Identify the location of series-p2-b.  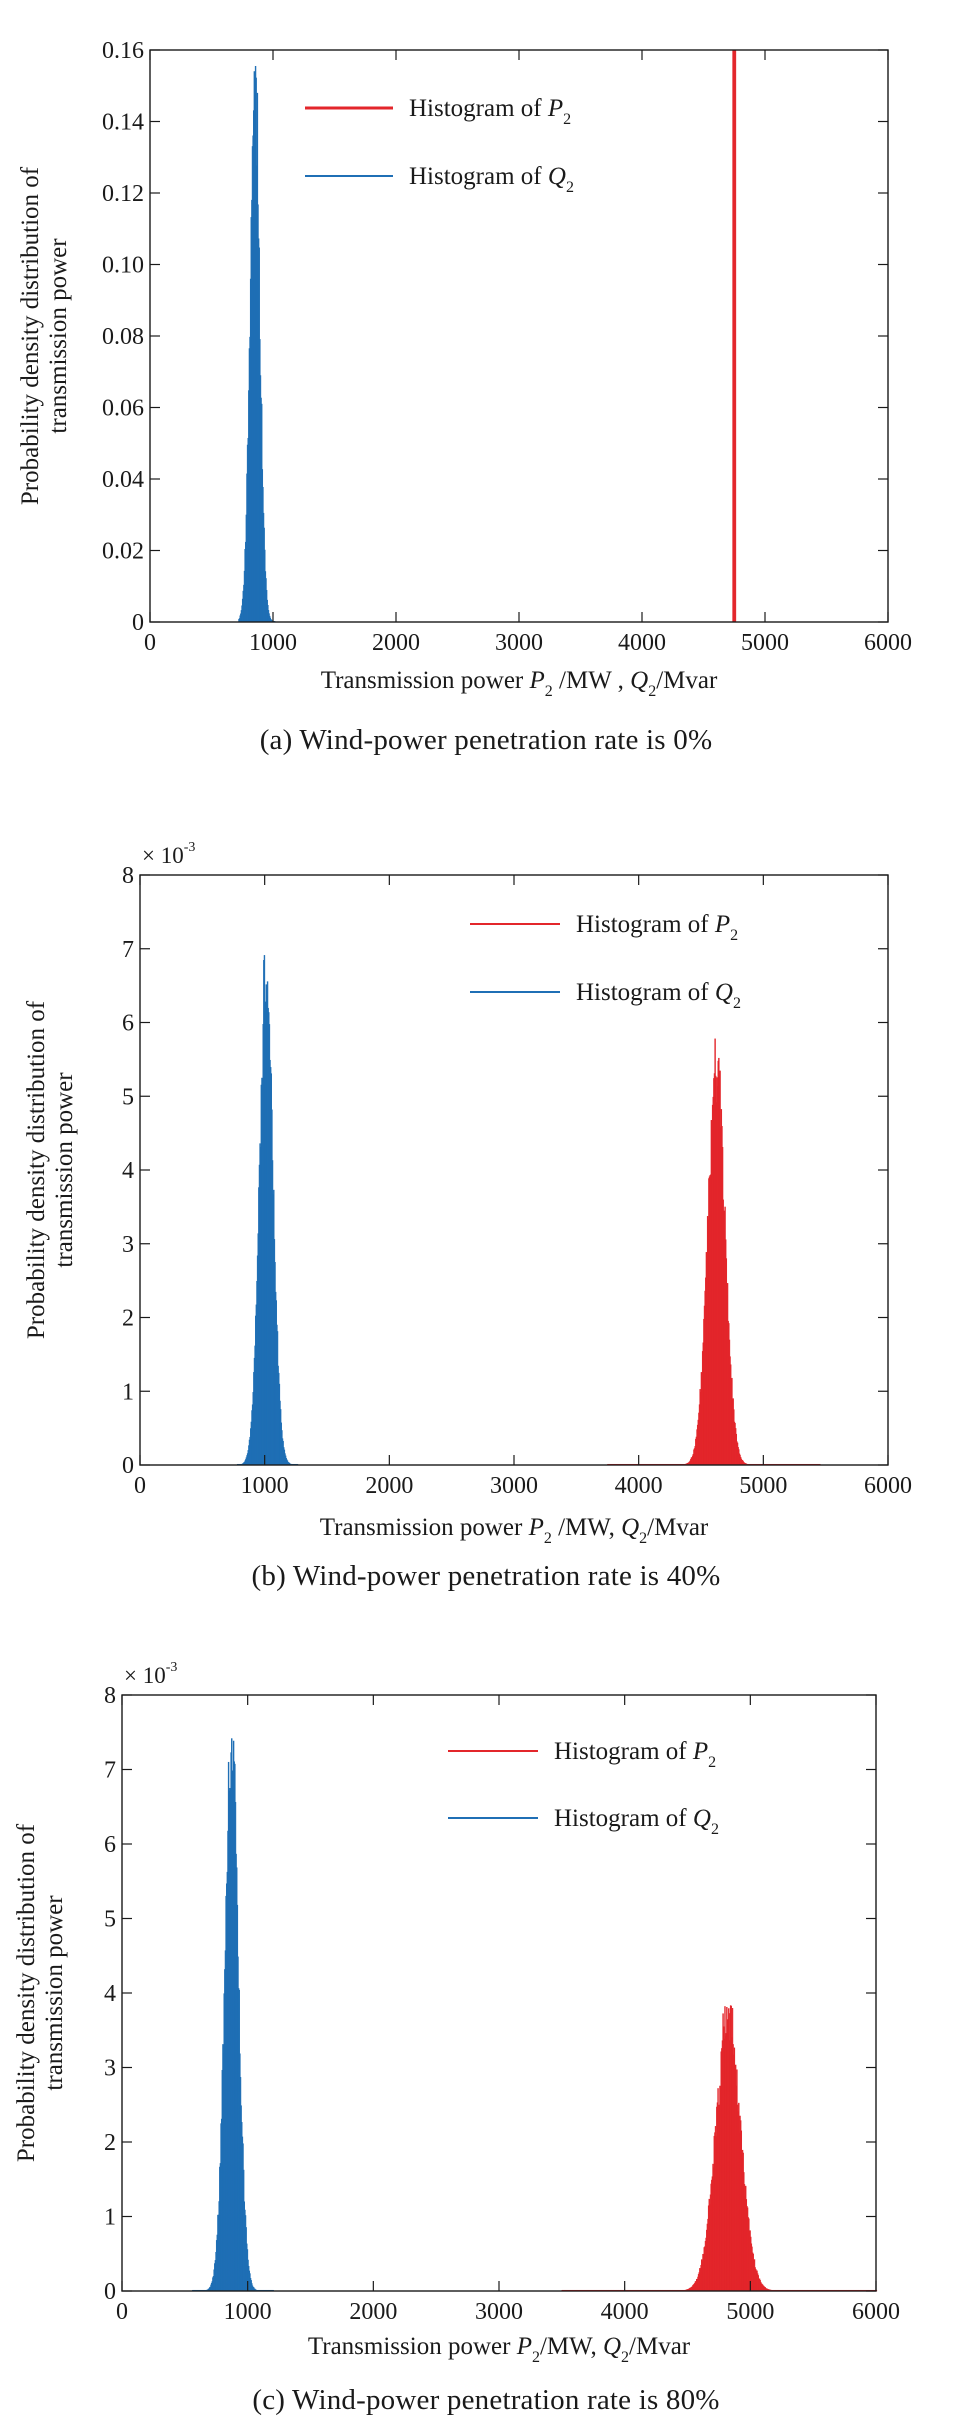
(714, 1252).